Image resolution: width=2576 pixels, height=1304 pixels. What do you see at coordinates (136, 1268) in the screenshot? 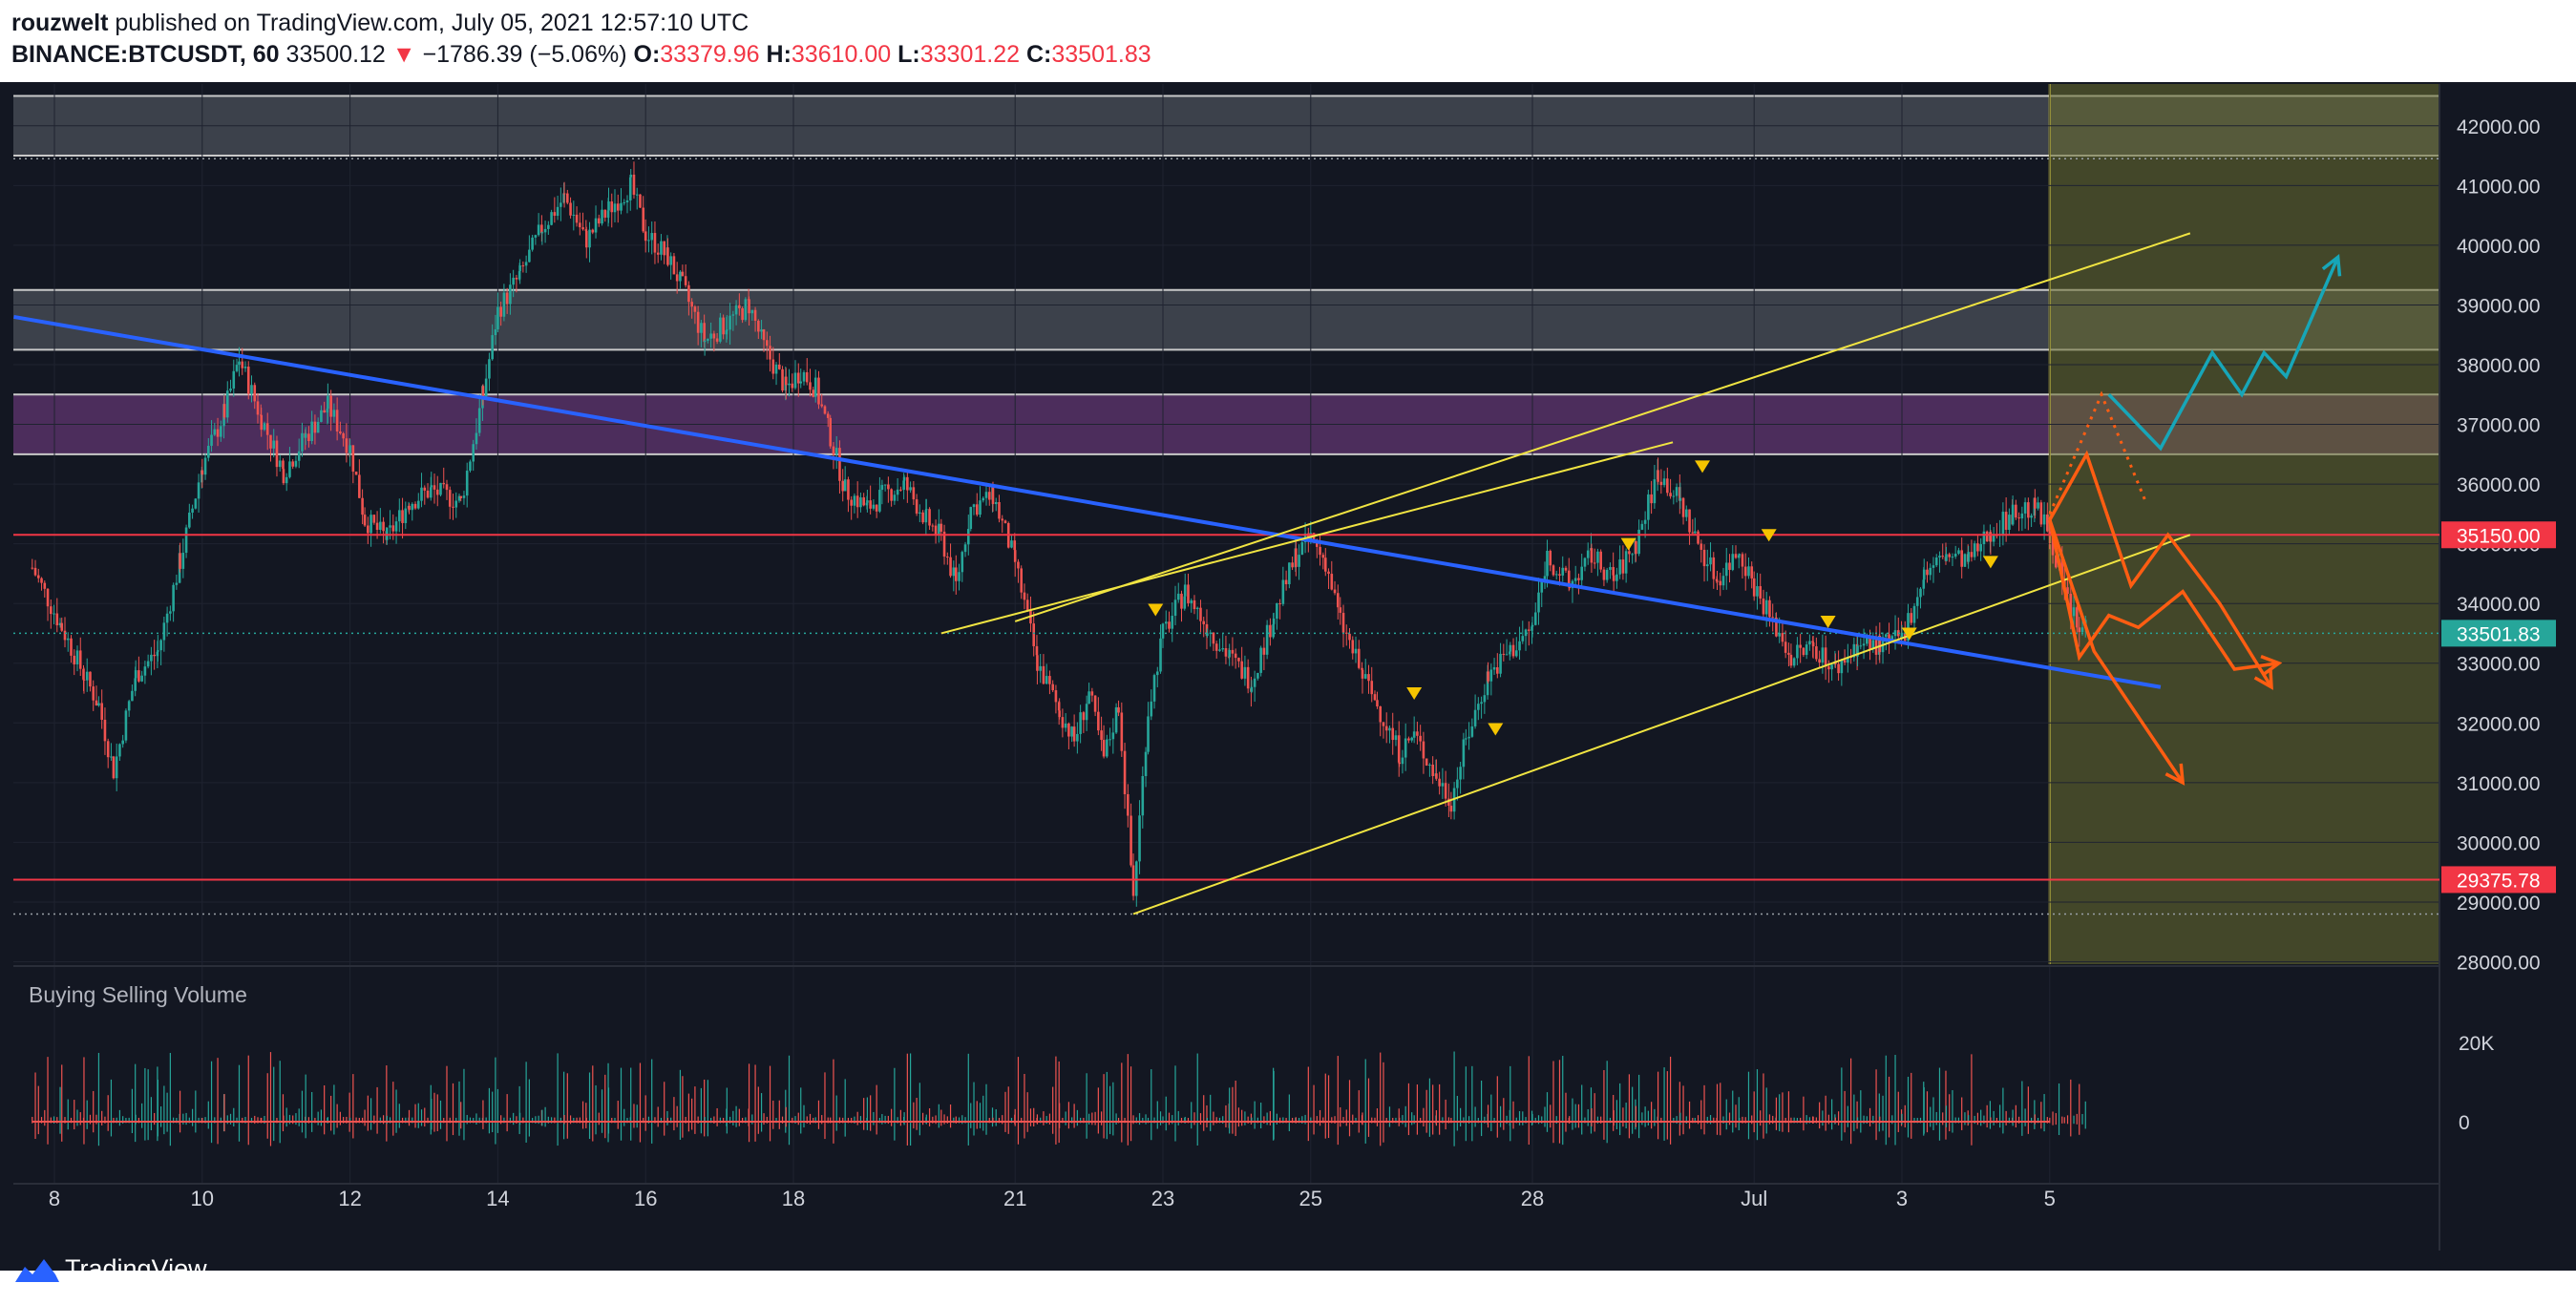
I see `tradingview-brand: TradingView` at bounding box center [136, 1268].